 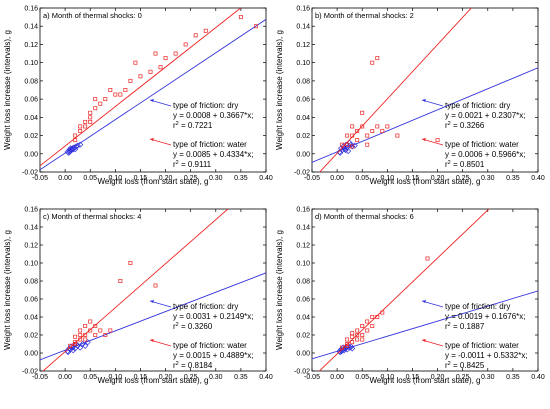 I want to click on r2-value: = 0.3260, so click(x=196, y=326).